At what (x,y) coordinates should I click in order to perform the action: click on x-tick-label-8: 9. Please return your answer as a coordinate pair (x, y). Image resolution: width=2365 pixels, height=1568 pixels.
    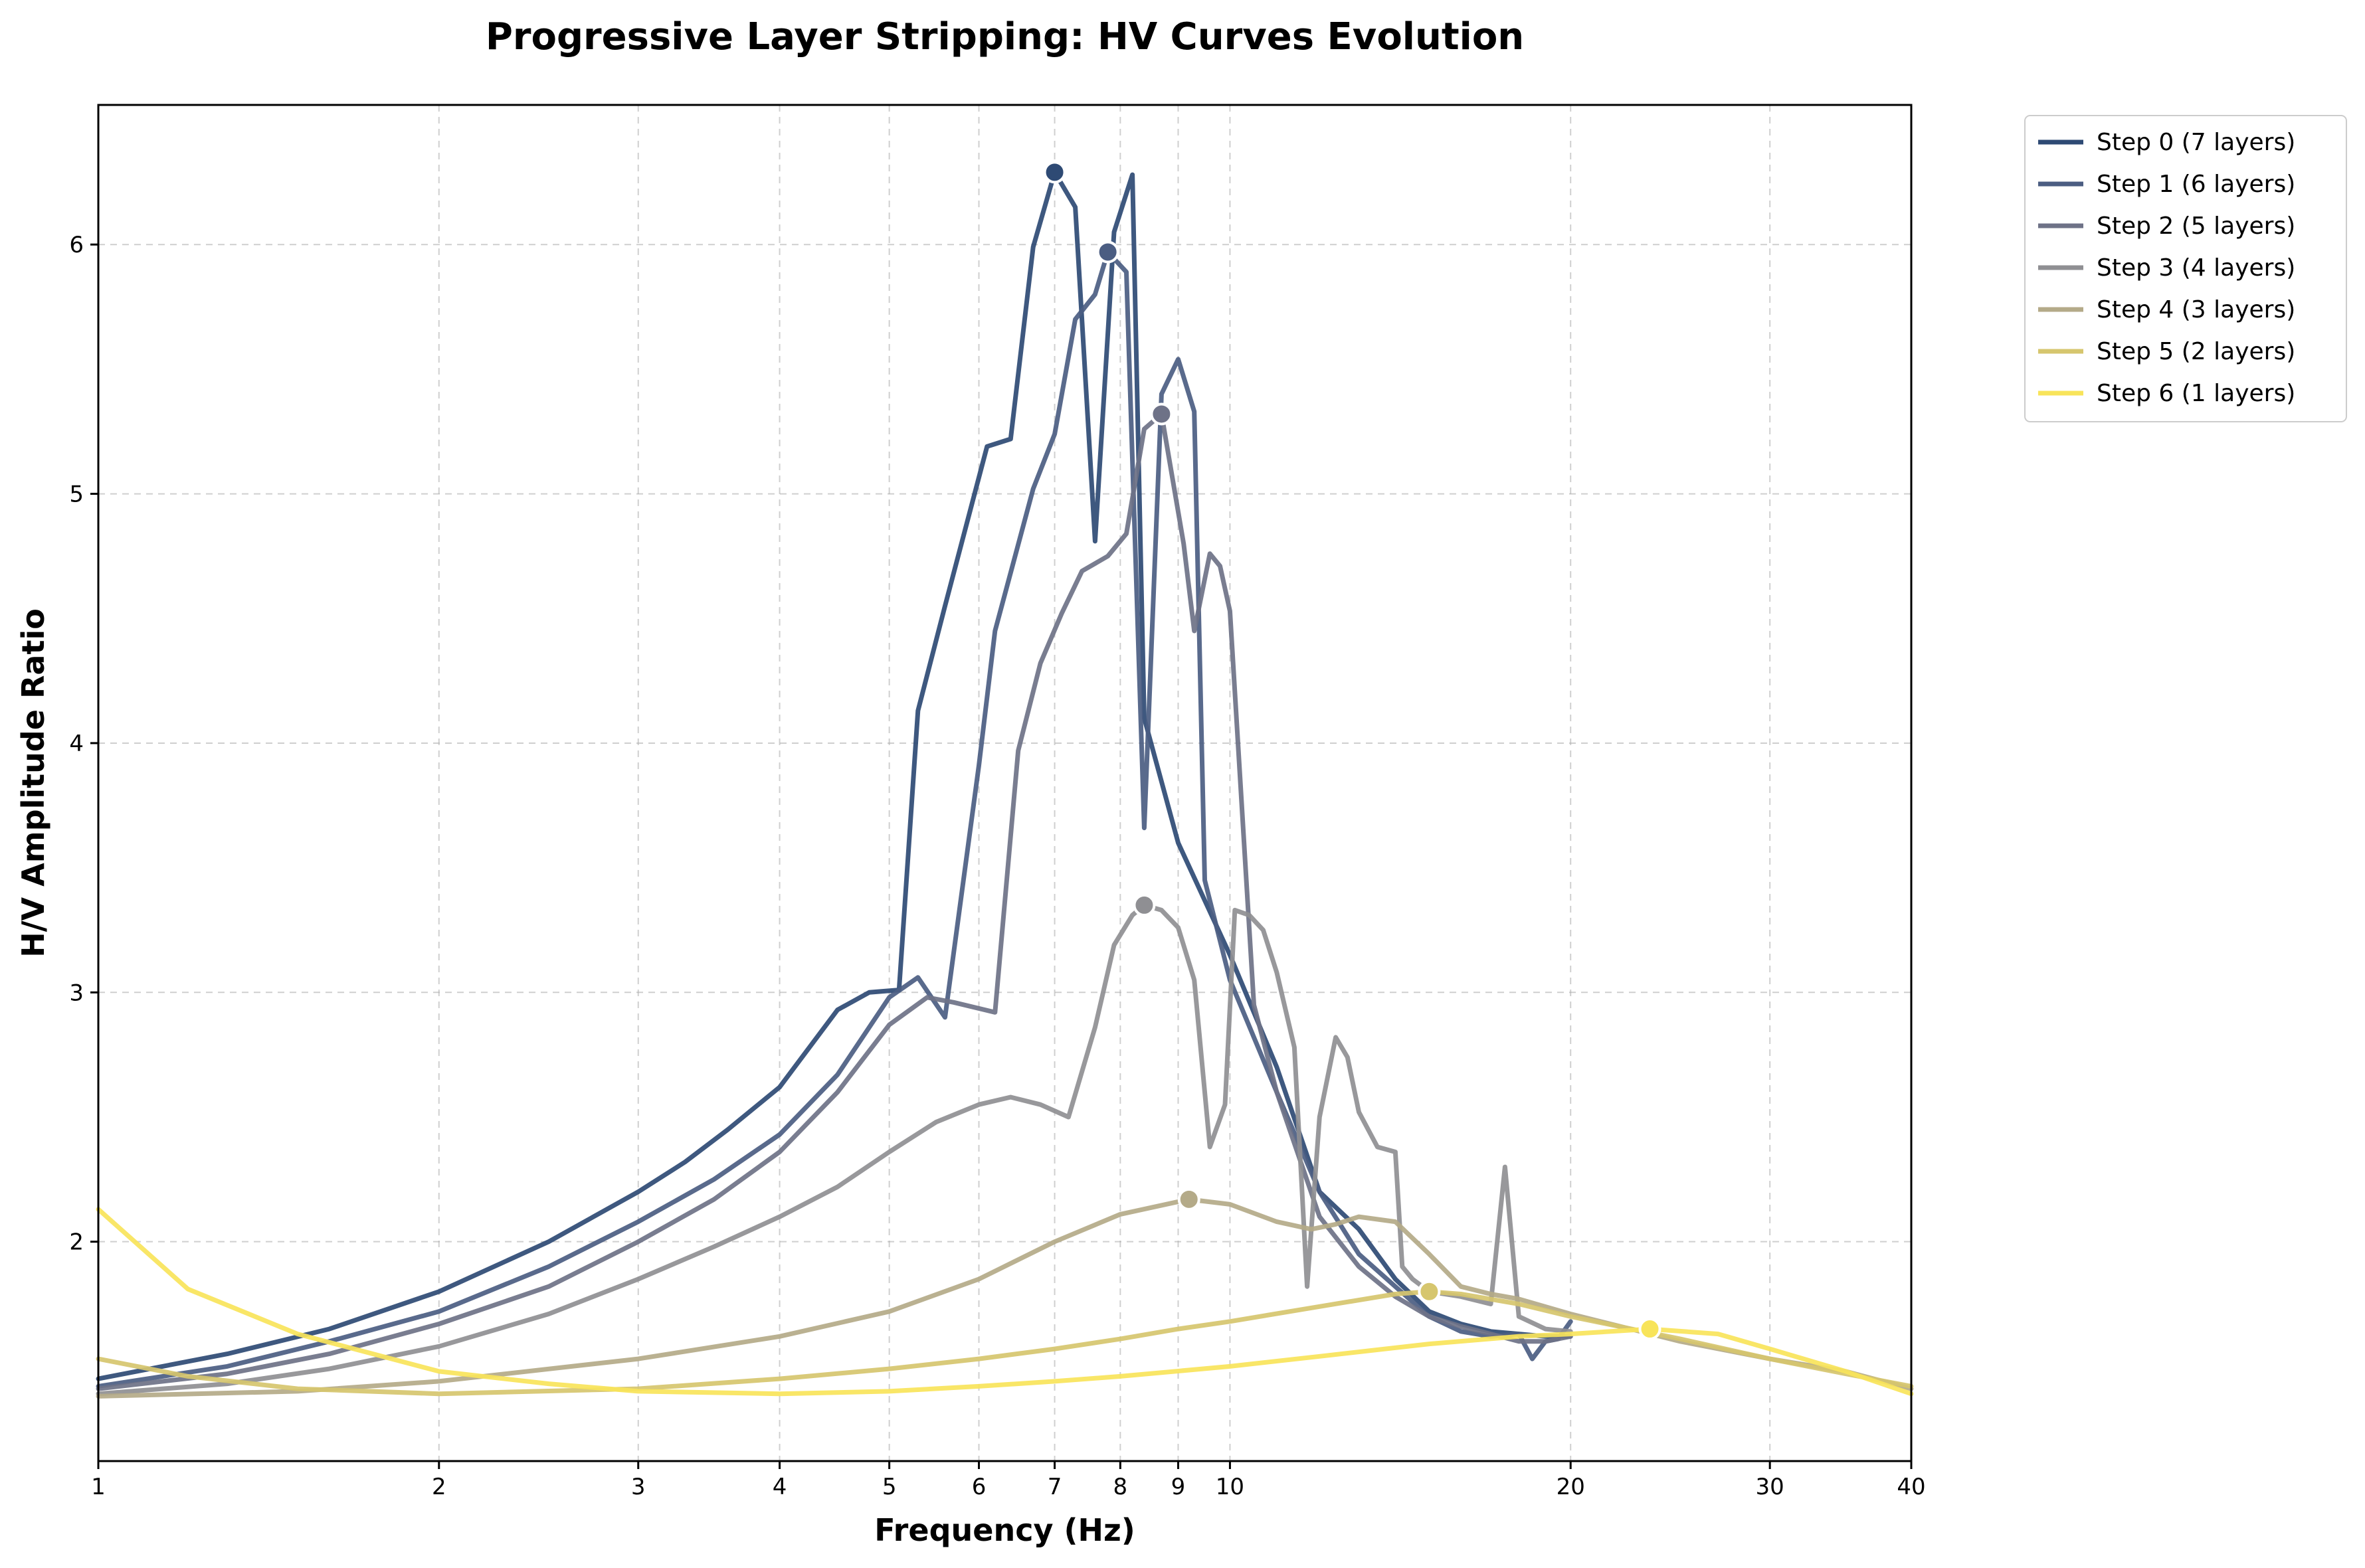
    Looking at the image, I should click on (1178, 1487).